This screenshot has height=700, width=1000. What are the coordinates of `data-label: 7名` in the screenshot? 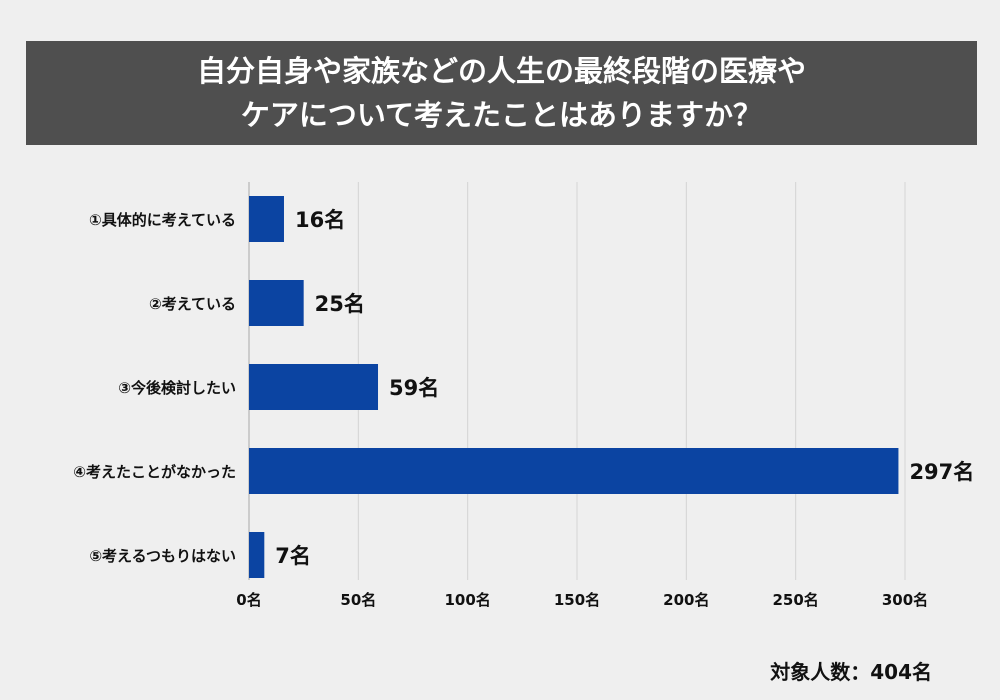 It's located at (293, 556).